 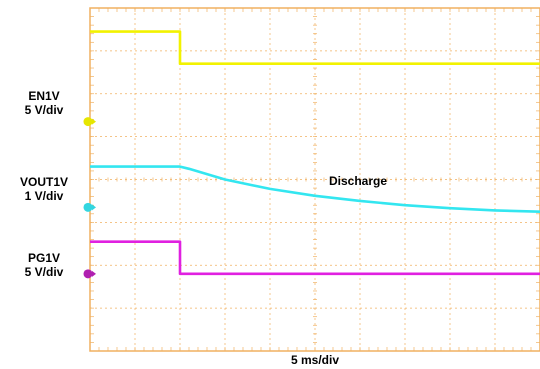 What do you see at coordinates (44, 196) in the screenshot?
I see `channel-scale-vout1v: 1 V/div` at bounding box center [44, 196].